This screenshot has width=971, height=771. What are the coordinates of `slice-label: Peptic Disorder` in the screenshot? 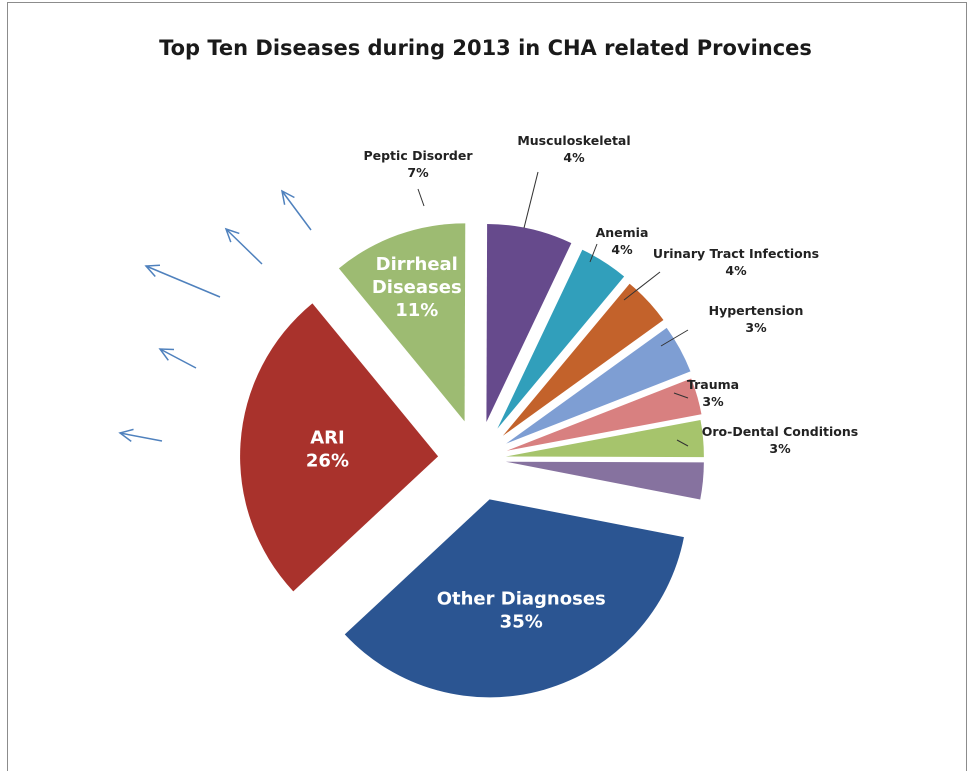 It's located at (418, 155).